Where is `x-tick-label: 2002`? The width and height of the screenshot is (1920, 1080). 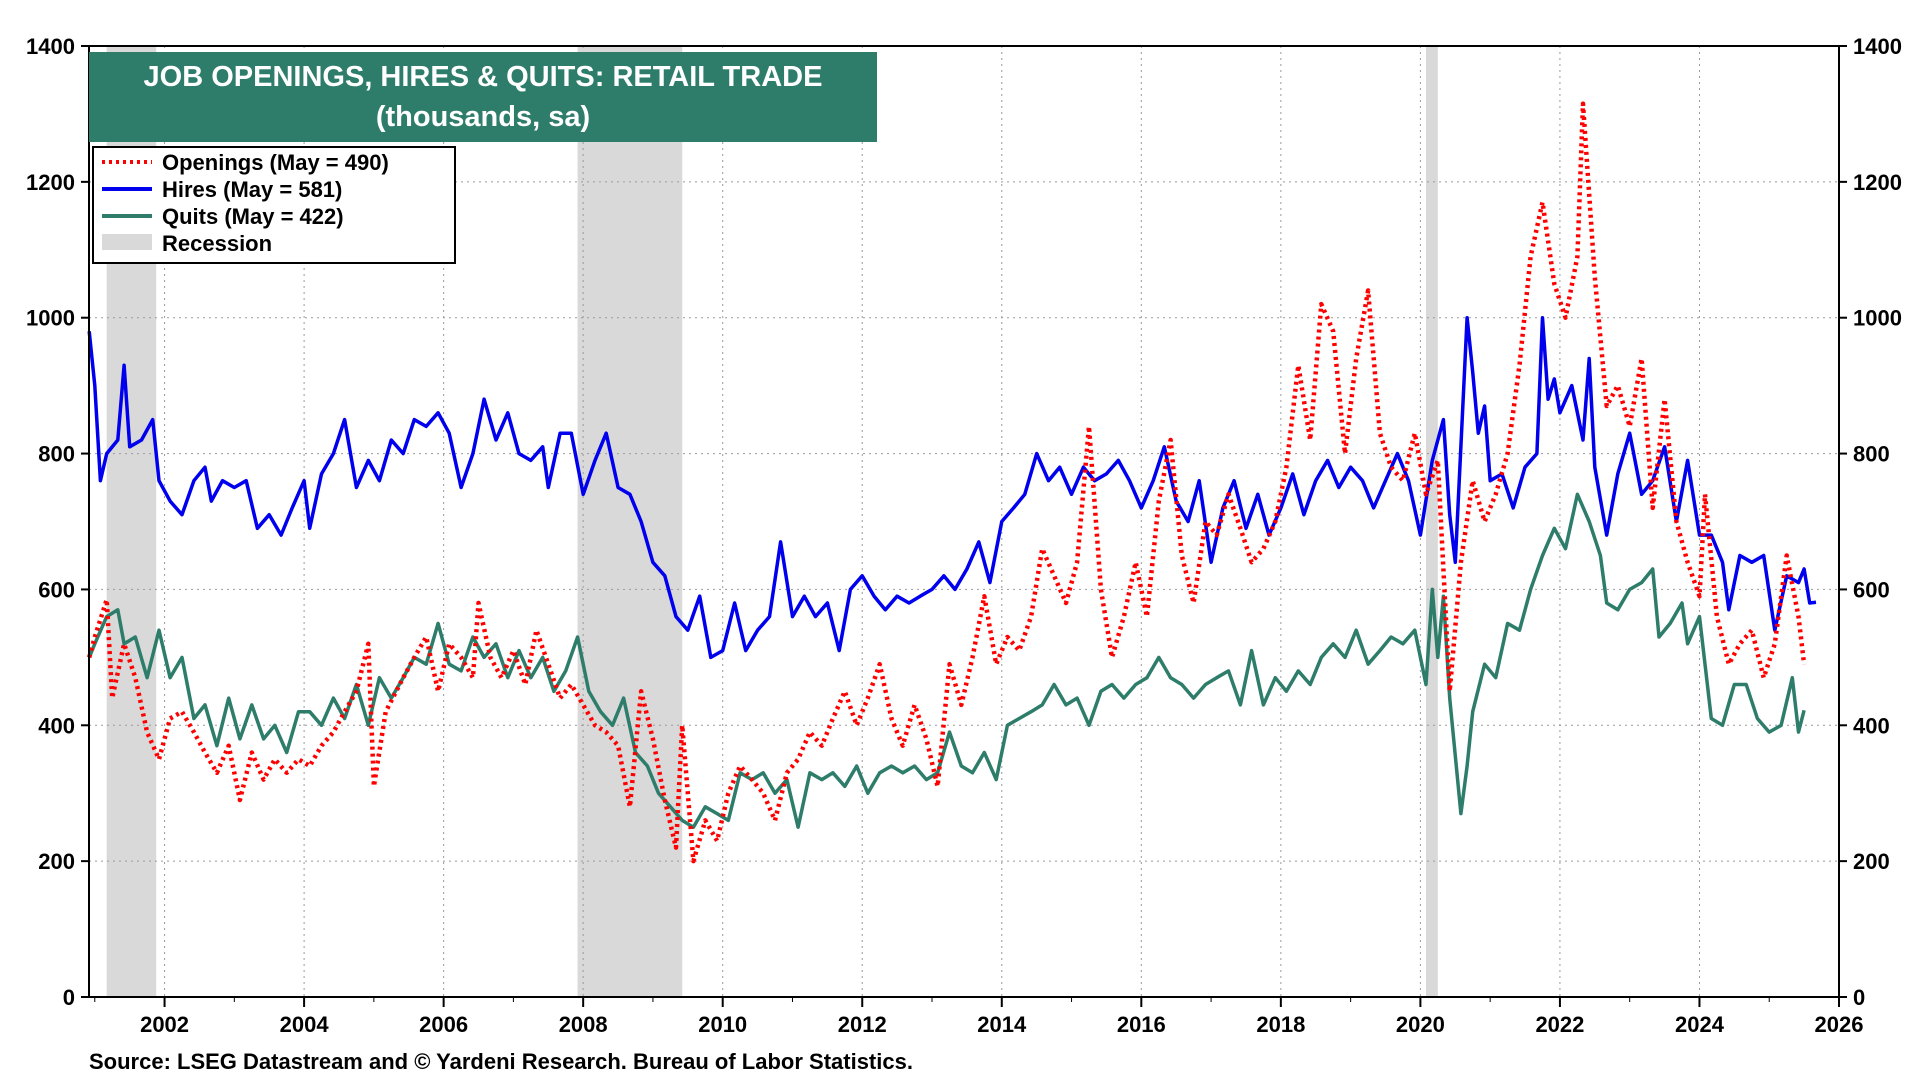
x-tick-label: 2002 is located at coordinates (164, 1024).